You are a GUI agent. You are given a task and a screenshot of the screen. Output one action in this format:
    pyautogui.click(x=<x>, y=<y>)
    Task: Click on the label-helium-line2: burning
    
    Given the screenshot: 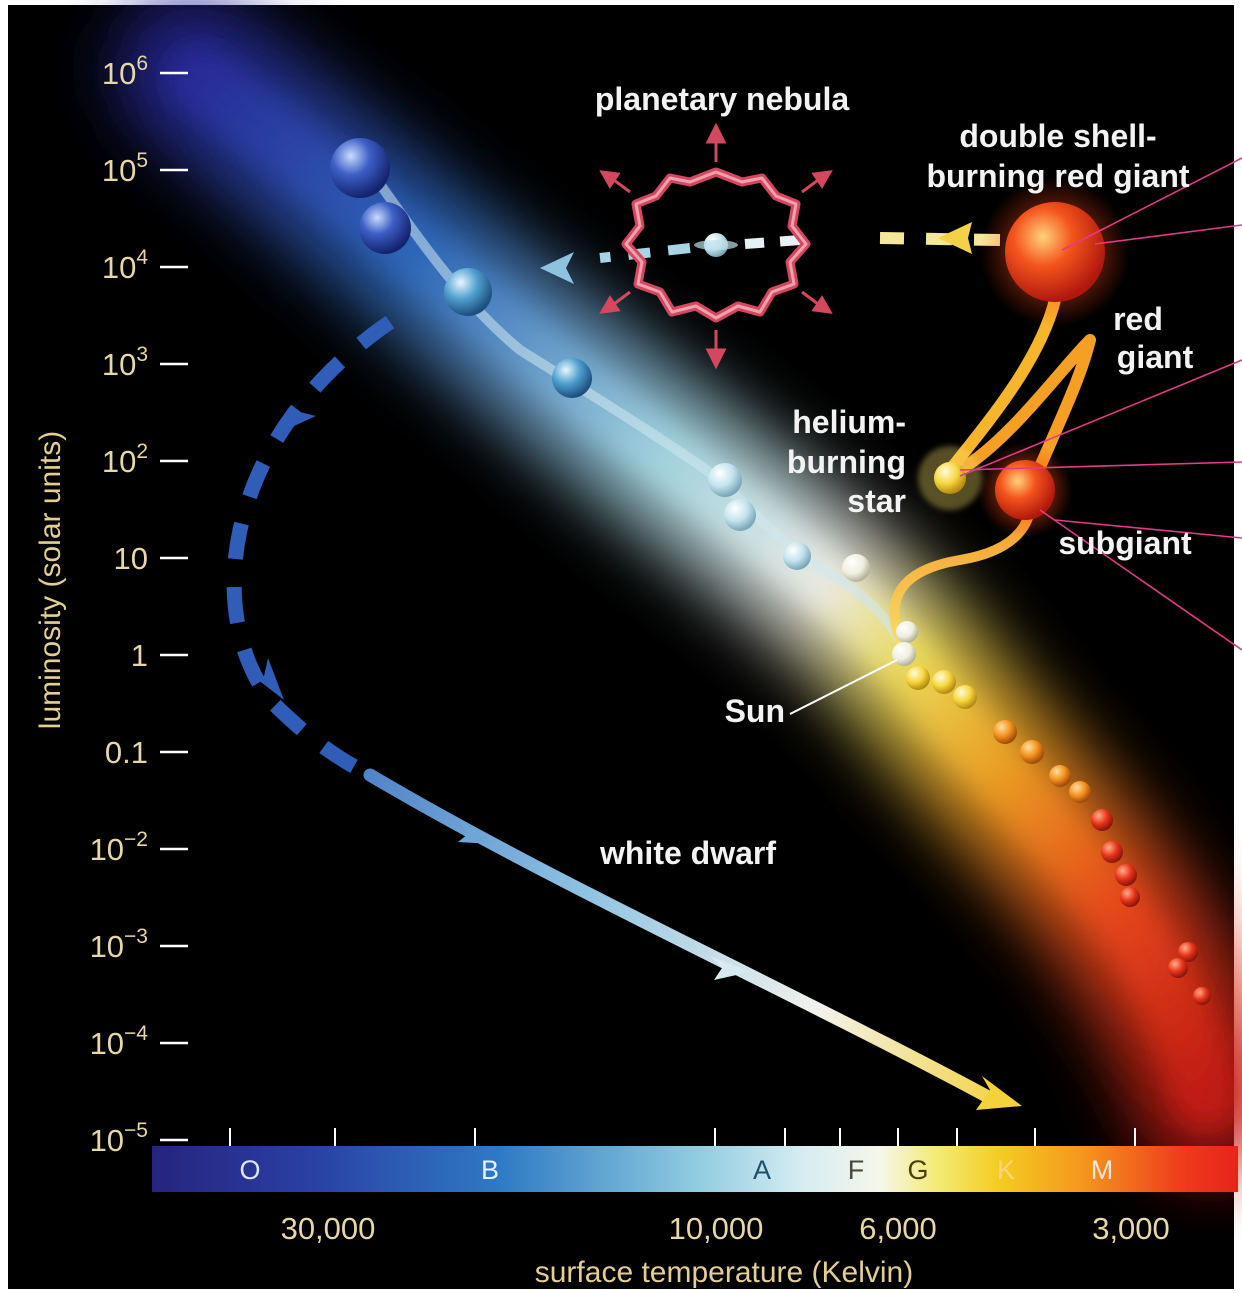 What is the action you would take?
    pyautogui.click(x=846, y=462)
    